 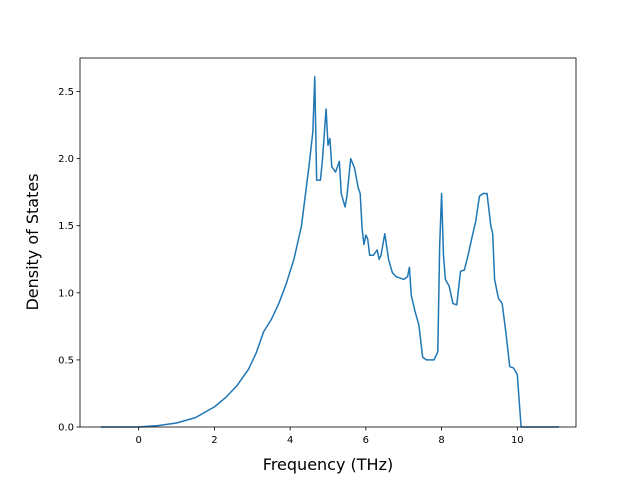 What do you see at coordinates (66, 428) in the screenshot?
I see `y-tick-label: 0.0` at bounding box center [66, 428].